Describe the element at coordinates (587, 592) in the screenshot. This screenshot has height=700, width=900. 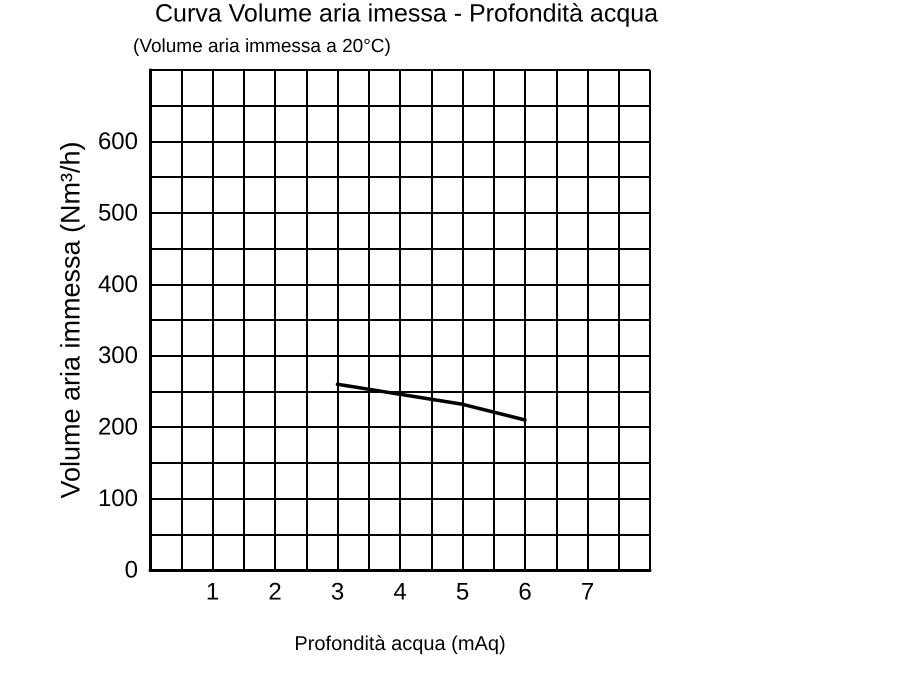
I see `x-tick-label: 7` at that location.